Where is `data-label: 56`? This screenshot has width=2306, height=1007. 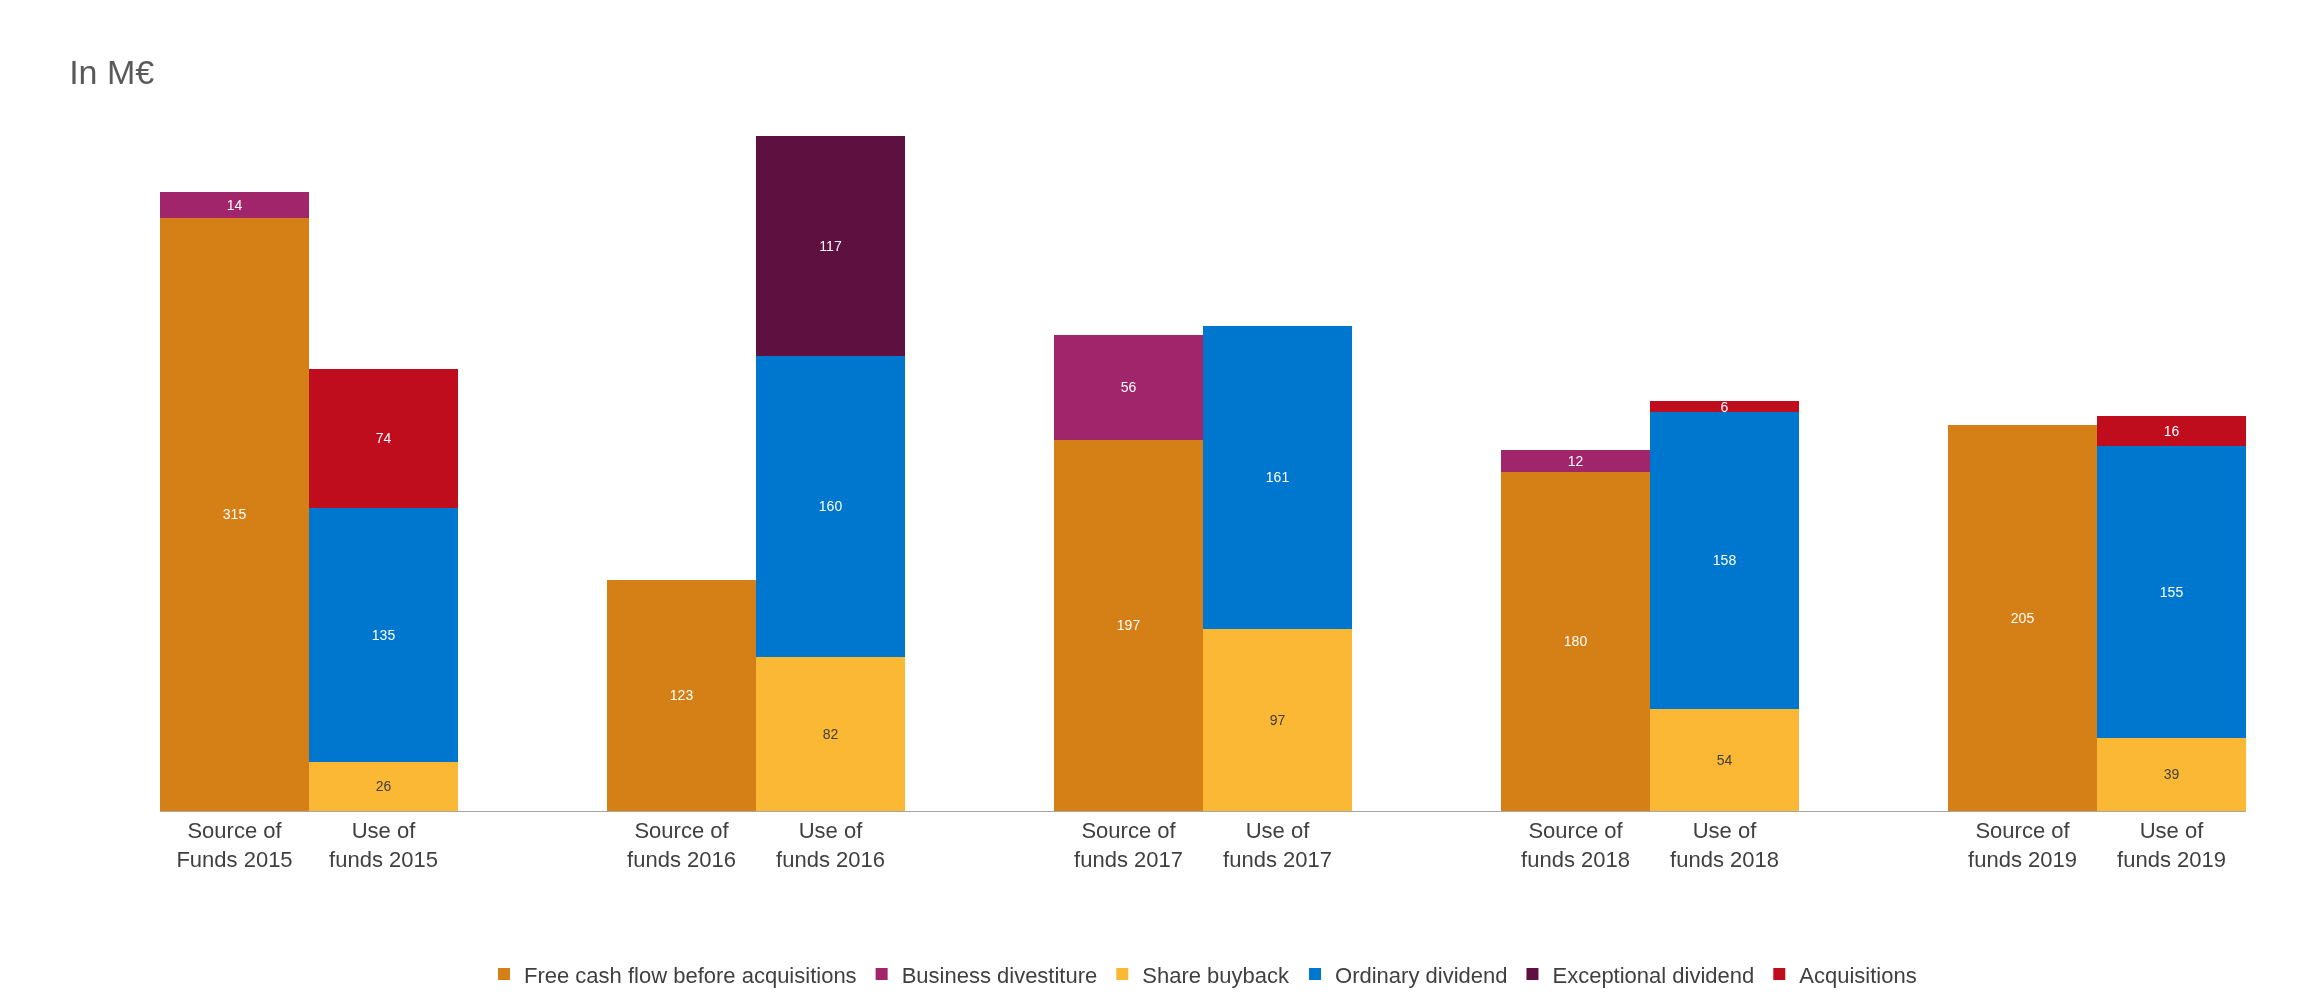 data-label: 56 is located at coordinates (1128, 387).